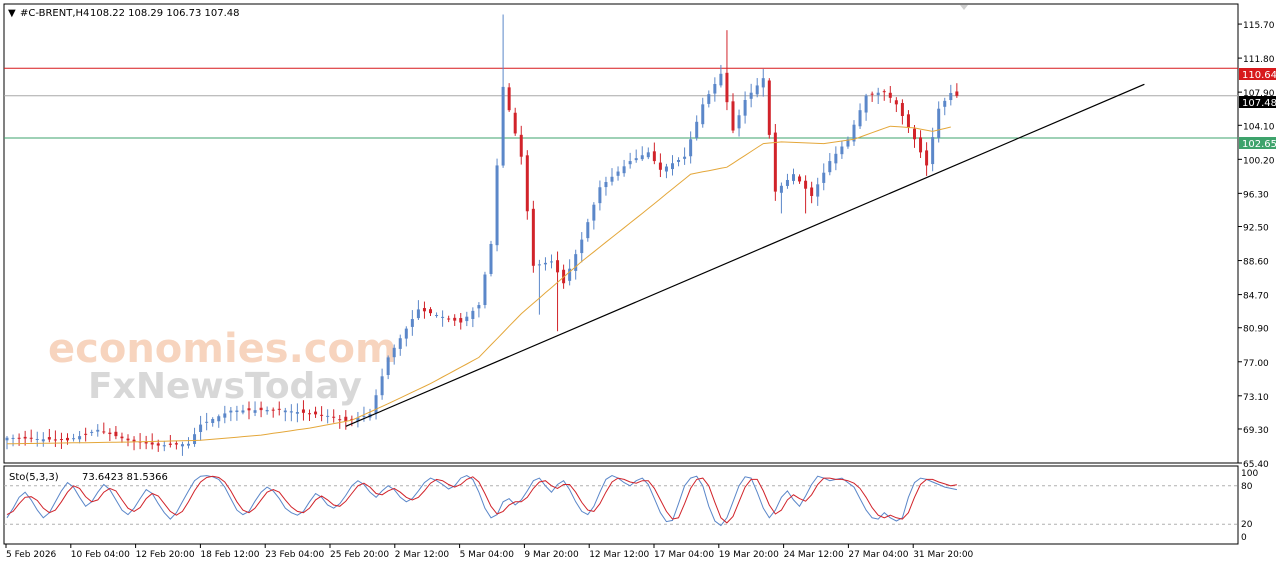 This screenshot has width=1280, height=571. I want to click on time-tick-label: 24 Mar 12:00, so click(814, 555).